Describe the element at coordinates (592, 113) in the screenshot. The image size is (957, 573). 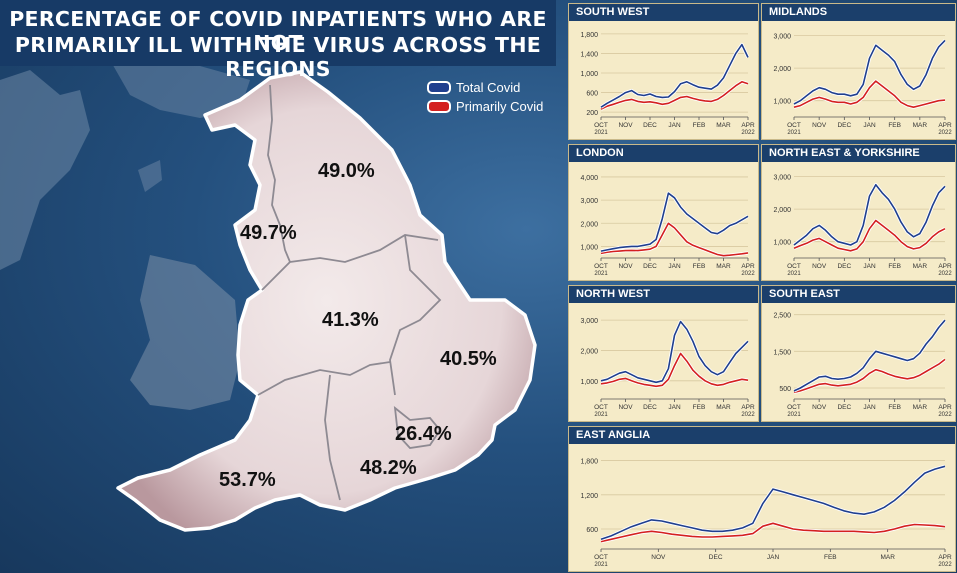
I see `y-tick-label: 200` at that location.